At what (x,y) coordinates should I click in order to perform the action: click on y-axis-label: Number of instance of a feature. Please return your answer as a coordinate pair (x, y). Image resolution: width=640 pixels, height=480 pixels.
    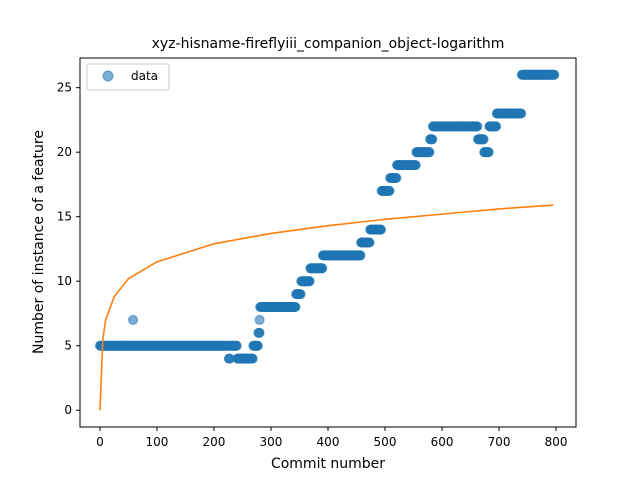
    Looking at the image, I should click on (39, 242).